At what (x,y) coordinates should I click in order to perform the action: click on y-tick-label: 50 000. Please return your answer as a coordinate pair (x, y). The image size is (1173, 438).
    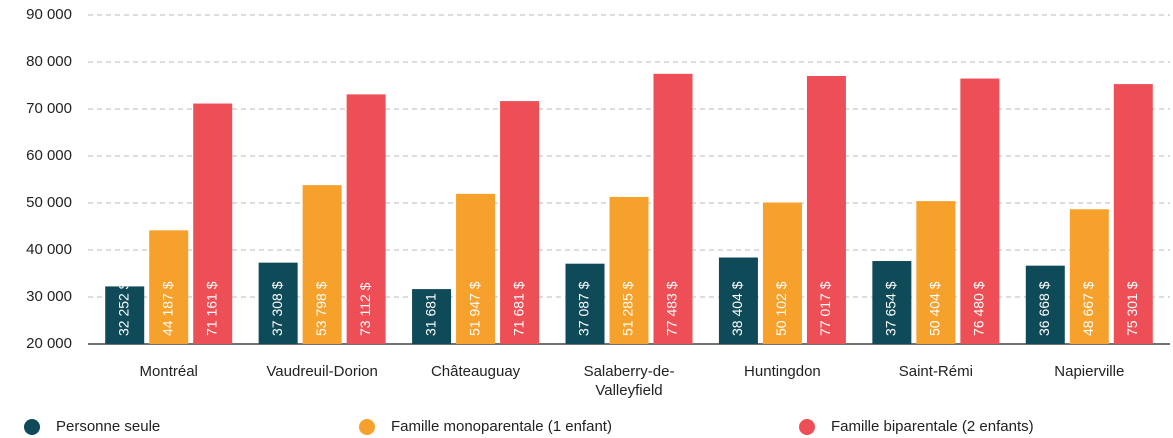
    Looking at the image, I should click on (49, 202).